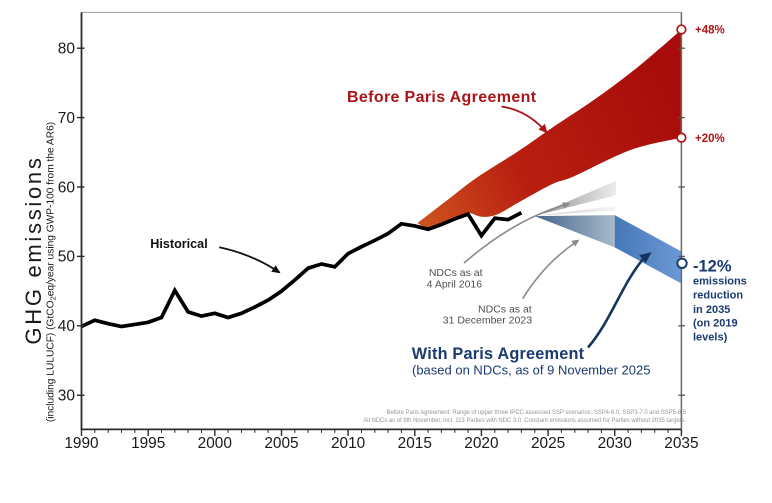  What do you see at coordinates (67, 257) in the screenshot?
I see `svg-text: 50` at bounding box center [67, 257].